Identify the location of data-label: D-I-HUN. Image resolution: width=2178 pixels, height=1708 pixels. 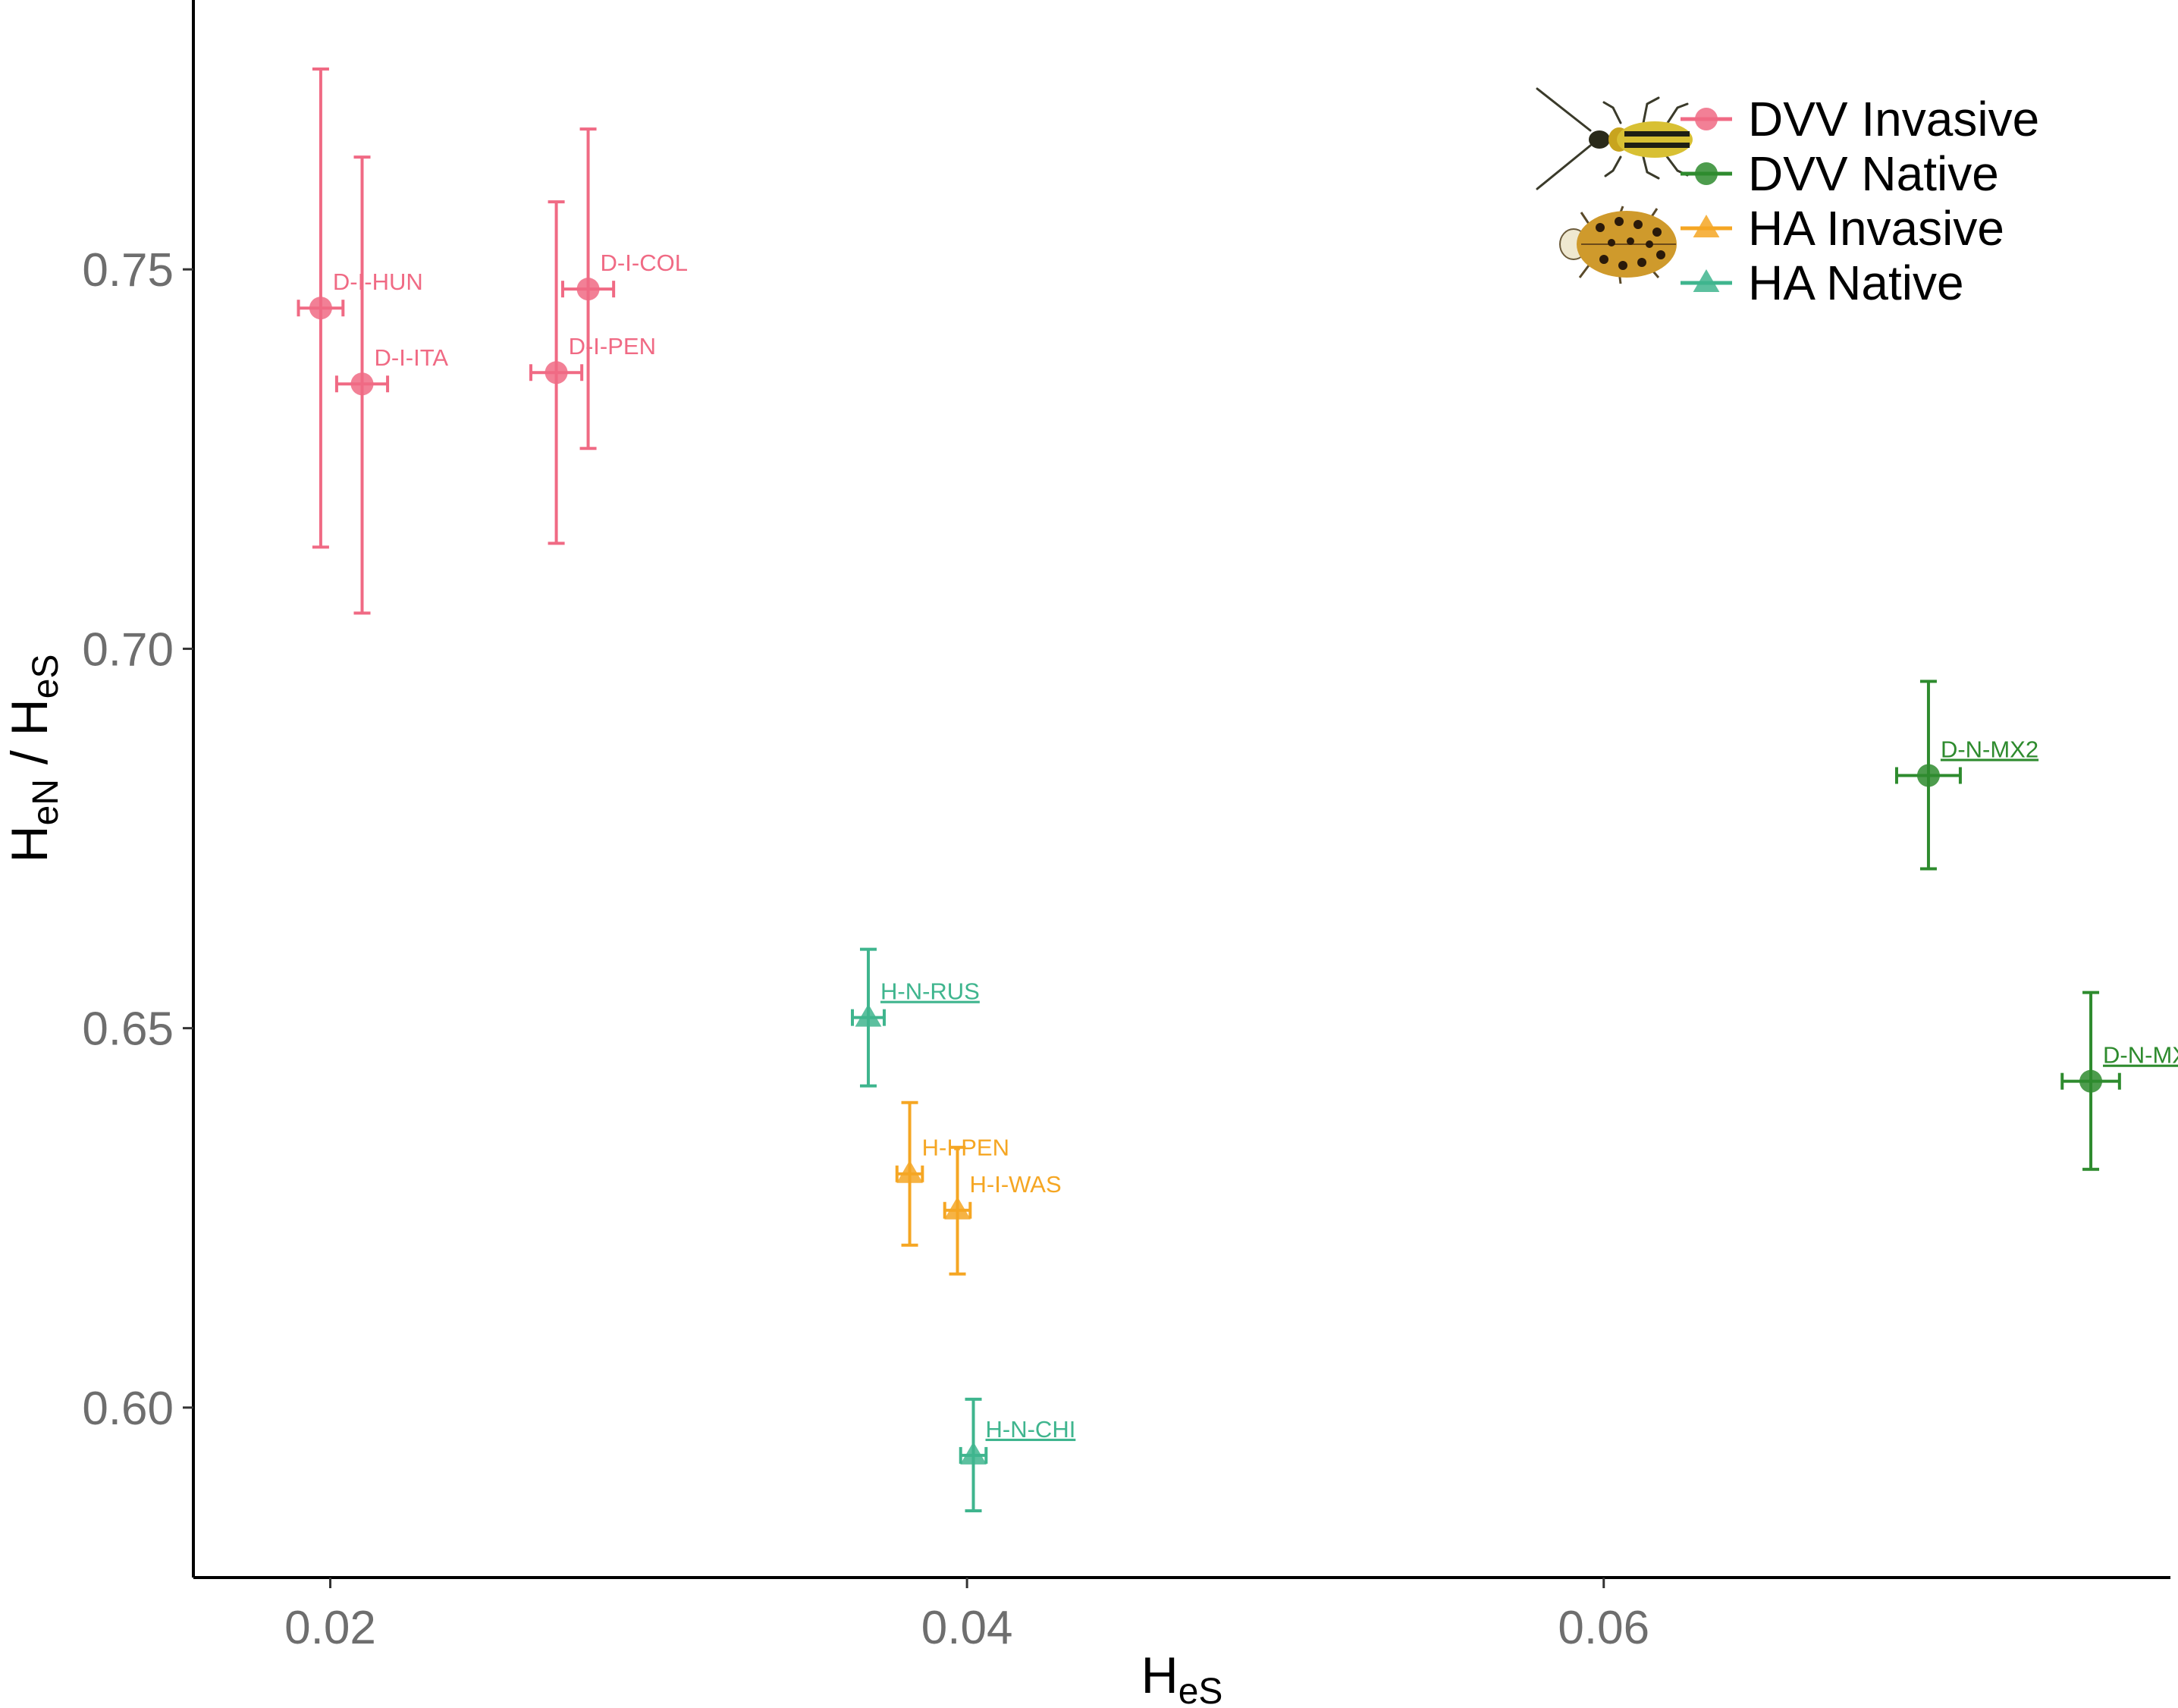
(378, 281).